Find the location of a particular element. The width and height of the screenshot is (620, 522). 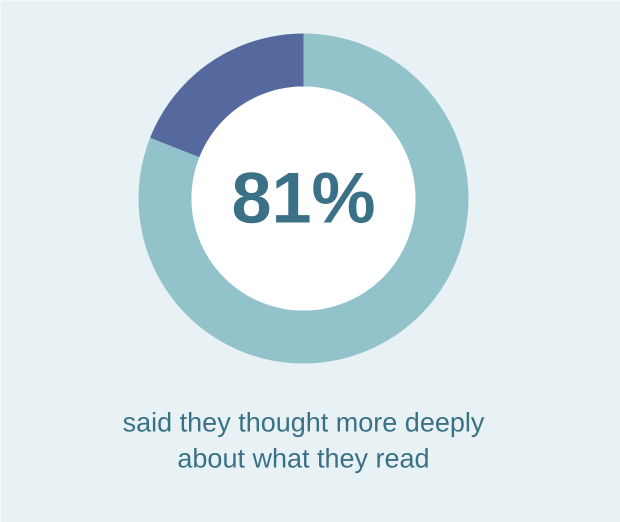

text: said they thought more deeply about what they read is located at coordinates (303, 441).